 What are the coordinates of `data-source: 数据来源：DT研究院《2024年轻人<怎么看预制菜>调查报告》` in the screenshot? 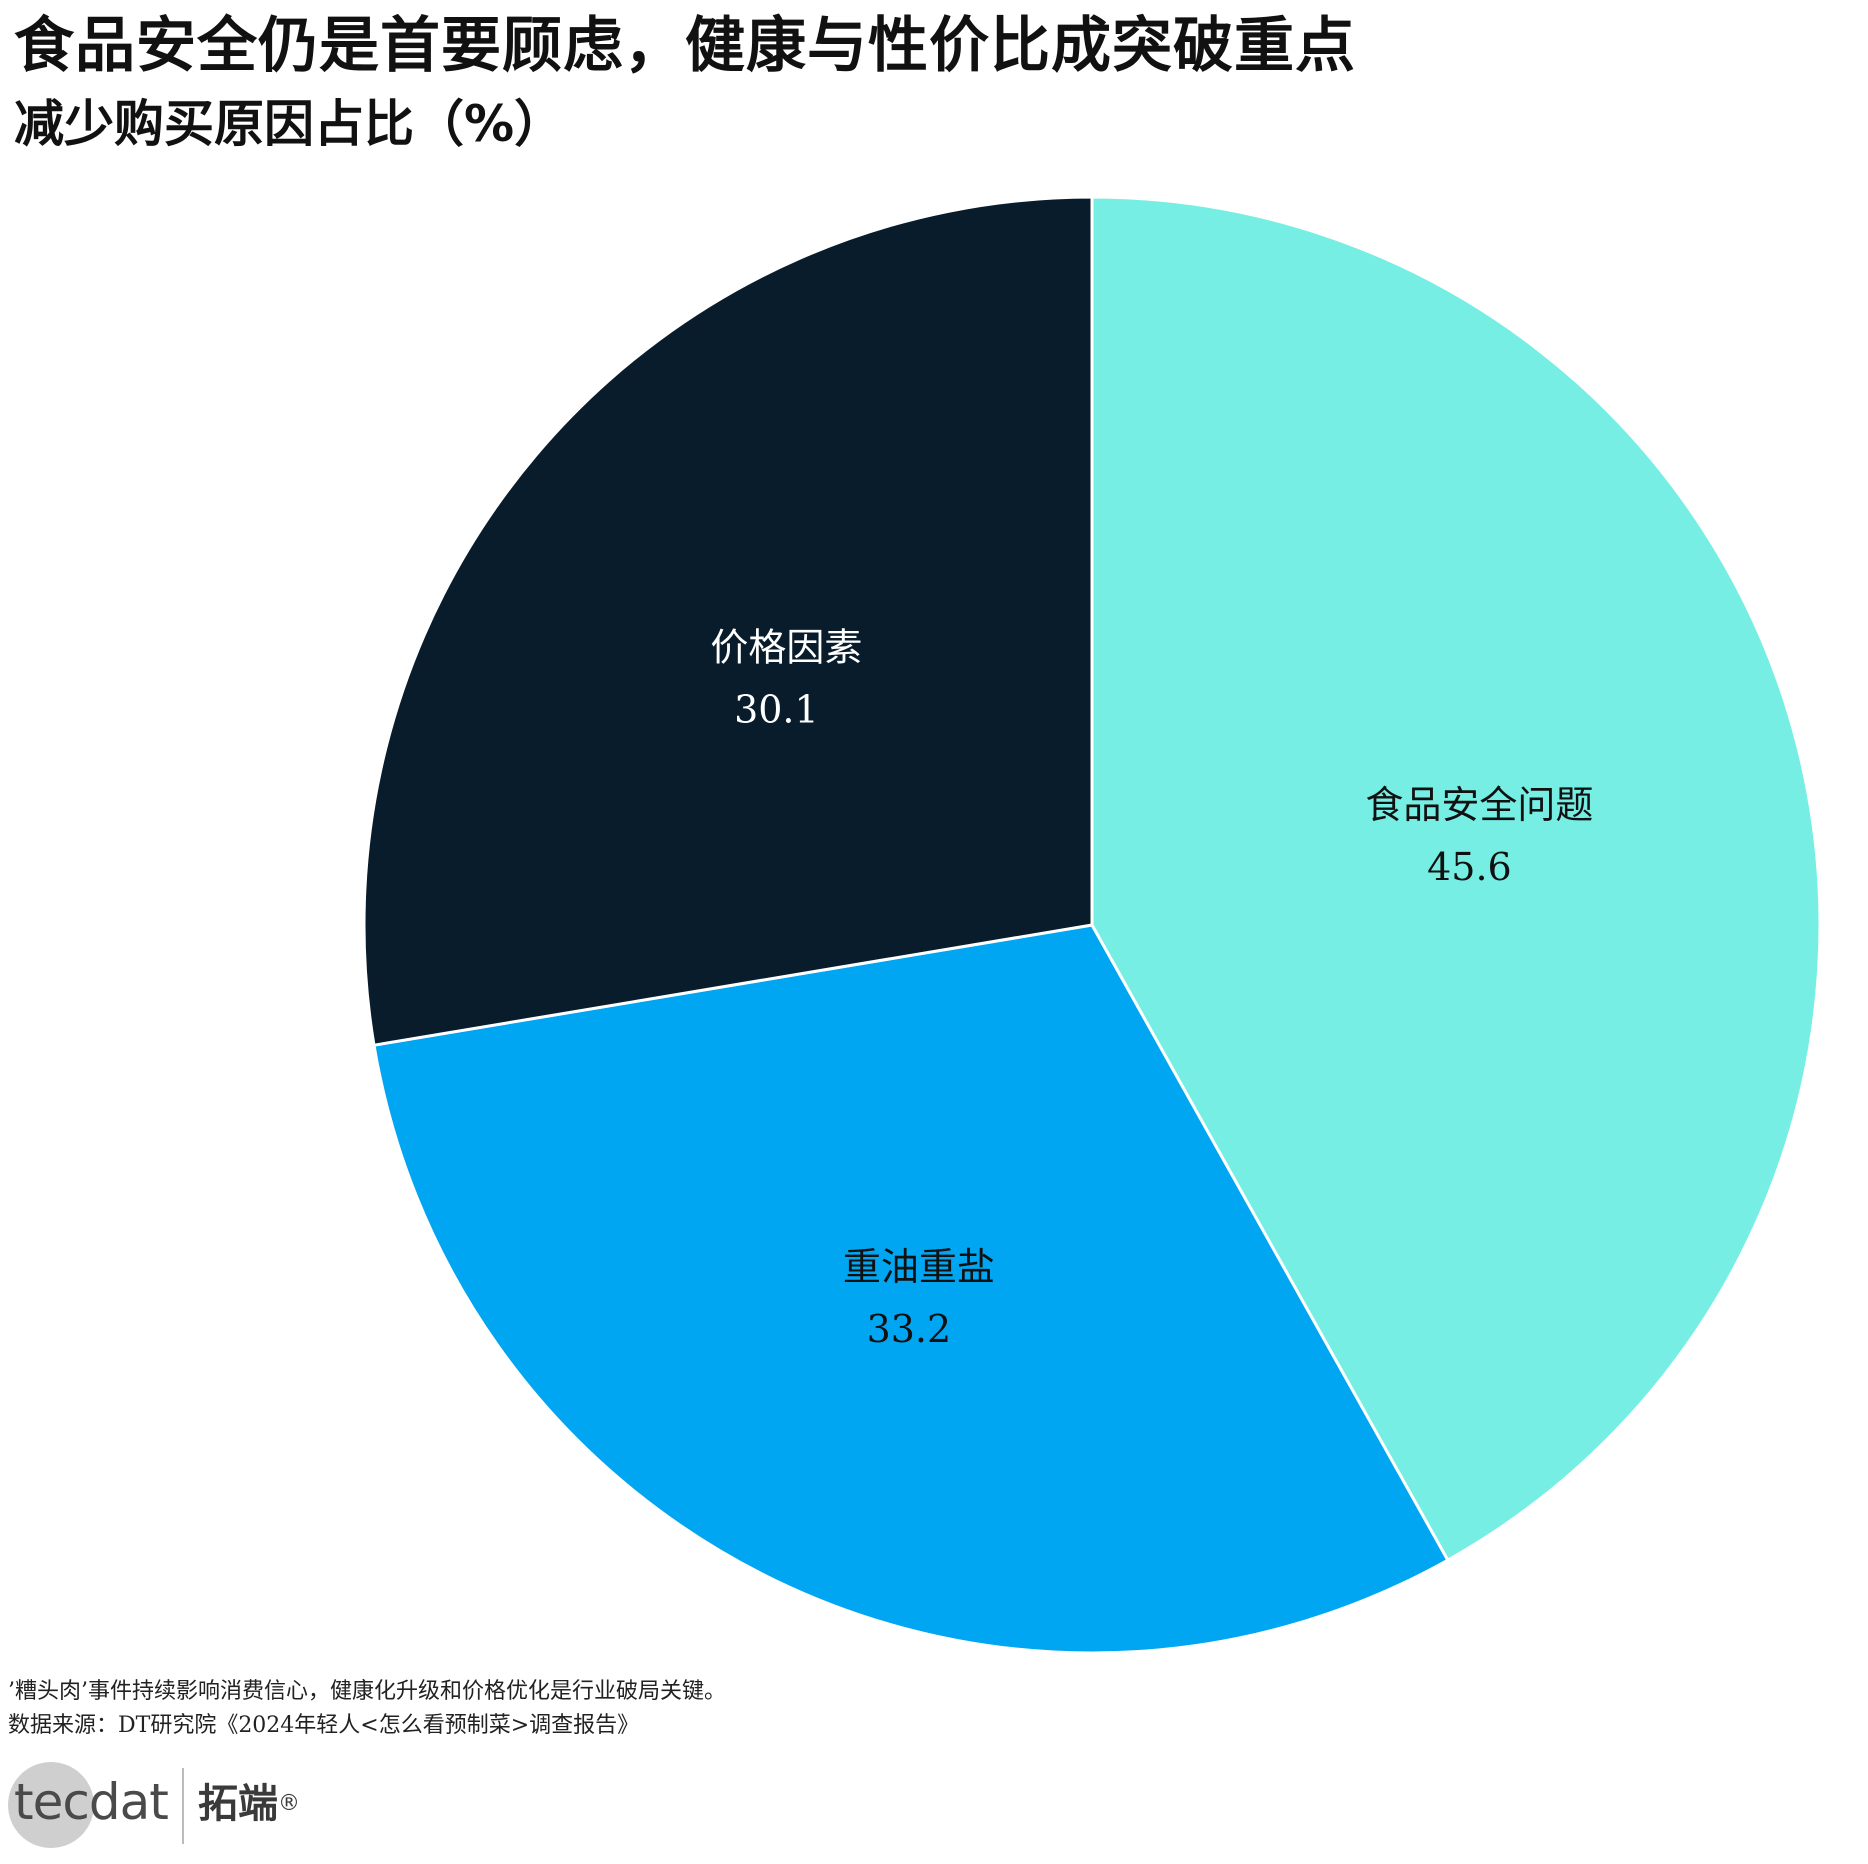 It's located at (324, 1725).